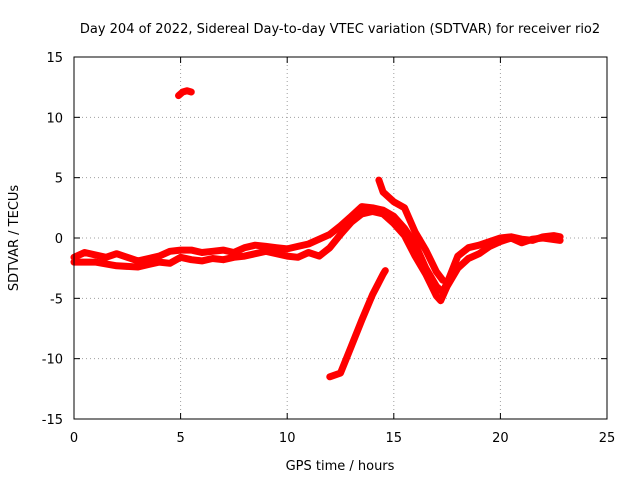  I want to click on x-tick-label: 25, so click(607, 438).